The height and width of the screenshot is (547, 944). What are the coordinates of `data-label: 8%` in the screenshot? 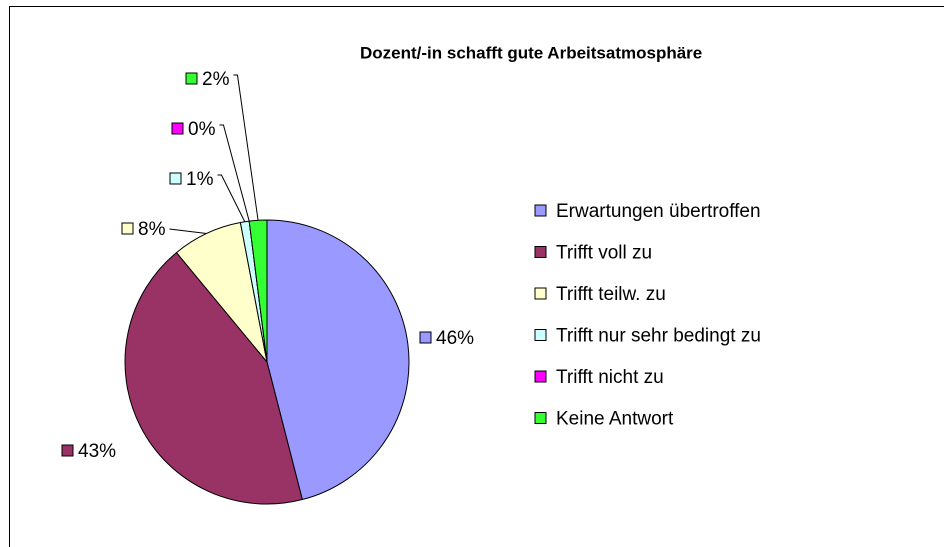 It's located at (152, 229).